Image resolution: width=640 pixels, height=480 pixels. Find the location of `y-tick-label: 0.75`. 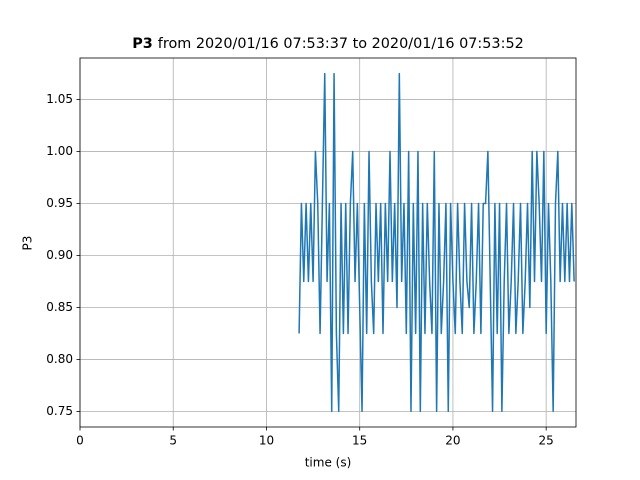

y-tick-label: 0.75 is located at coordinates (59, 411).